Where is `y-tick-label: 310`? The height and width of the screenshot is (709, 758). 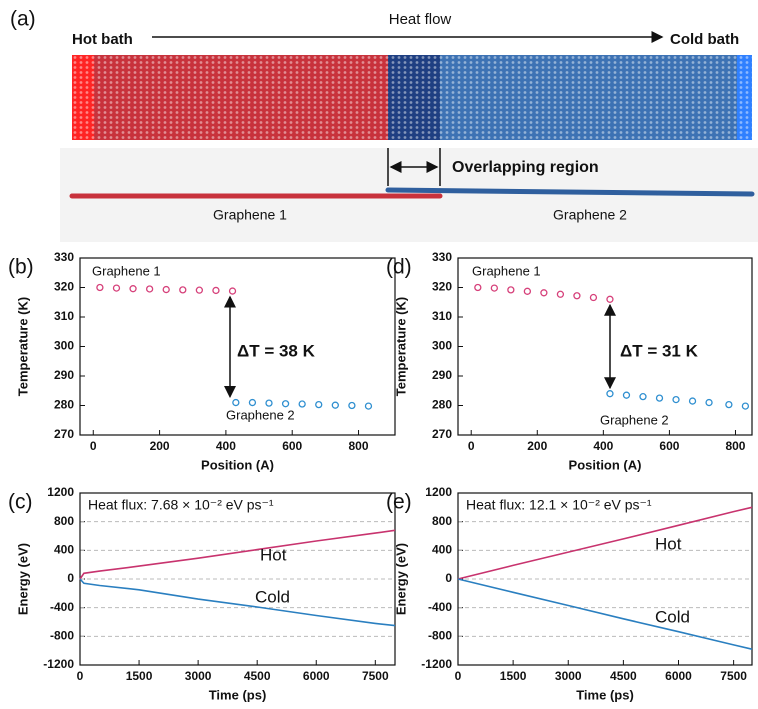
y-tick-label: 310 is located at coordinates (64, 316).